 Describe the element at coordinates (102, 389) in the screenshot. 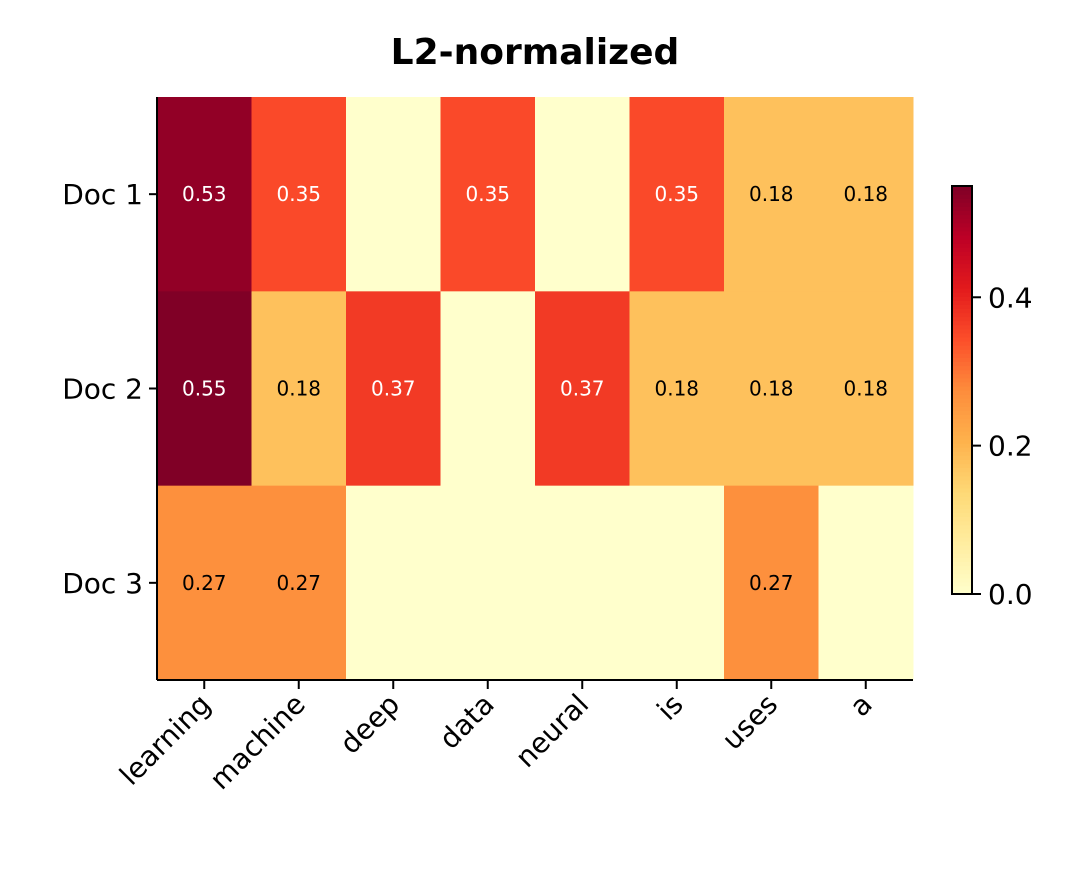

I see `y-tick-label: Doc 2` at that location.